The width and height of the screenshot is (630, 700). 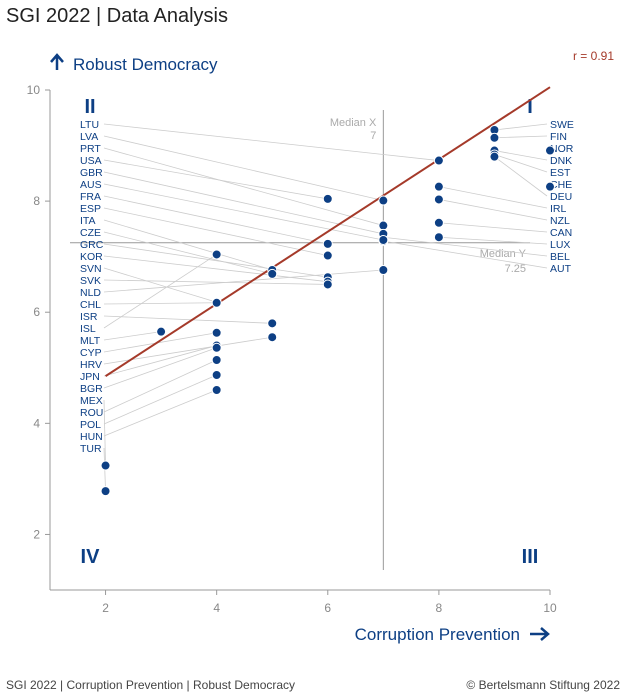 I want to click on footer-copyright: © Bertelsmann Stiftung 2022, so click(x=543, y=685).